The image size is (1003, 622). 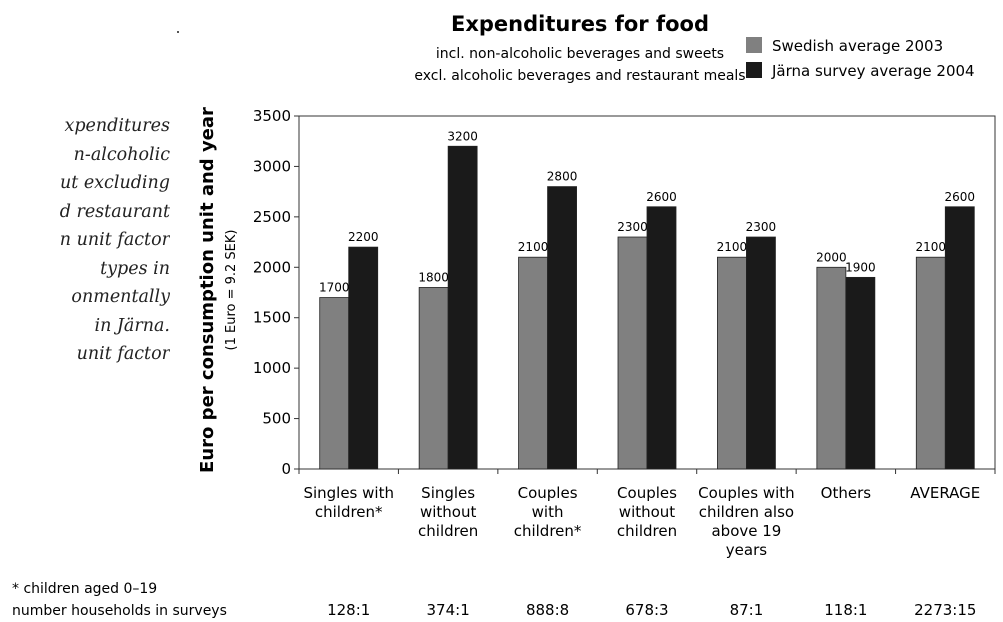 I want to click on x-category-label: AVERAGE, so click(x=945, y=493).